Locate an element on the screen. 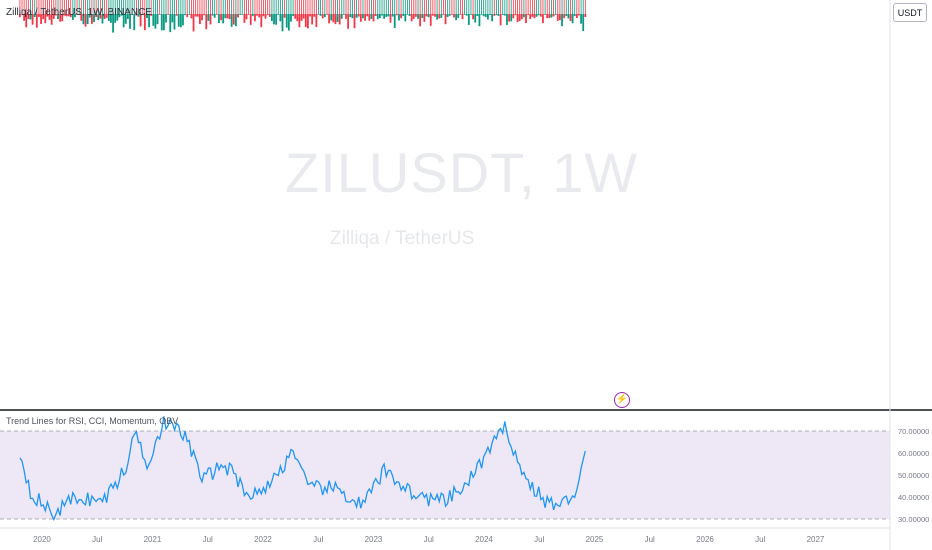 The height and width of the screenshot is (550, 932). rsi-axis-tick: 50.00000 is located at coordinates (913, 475).